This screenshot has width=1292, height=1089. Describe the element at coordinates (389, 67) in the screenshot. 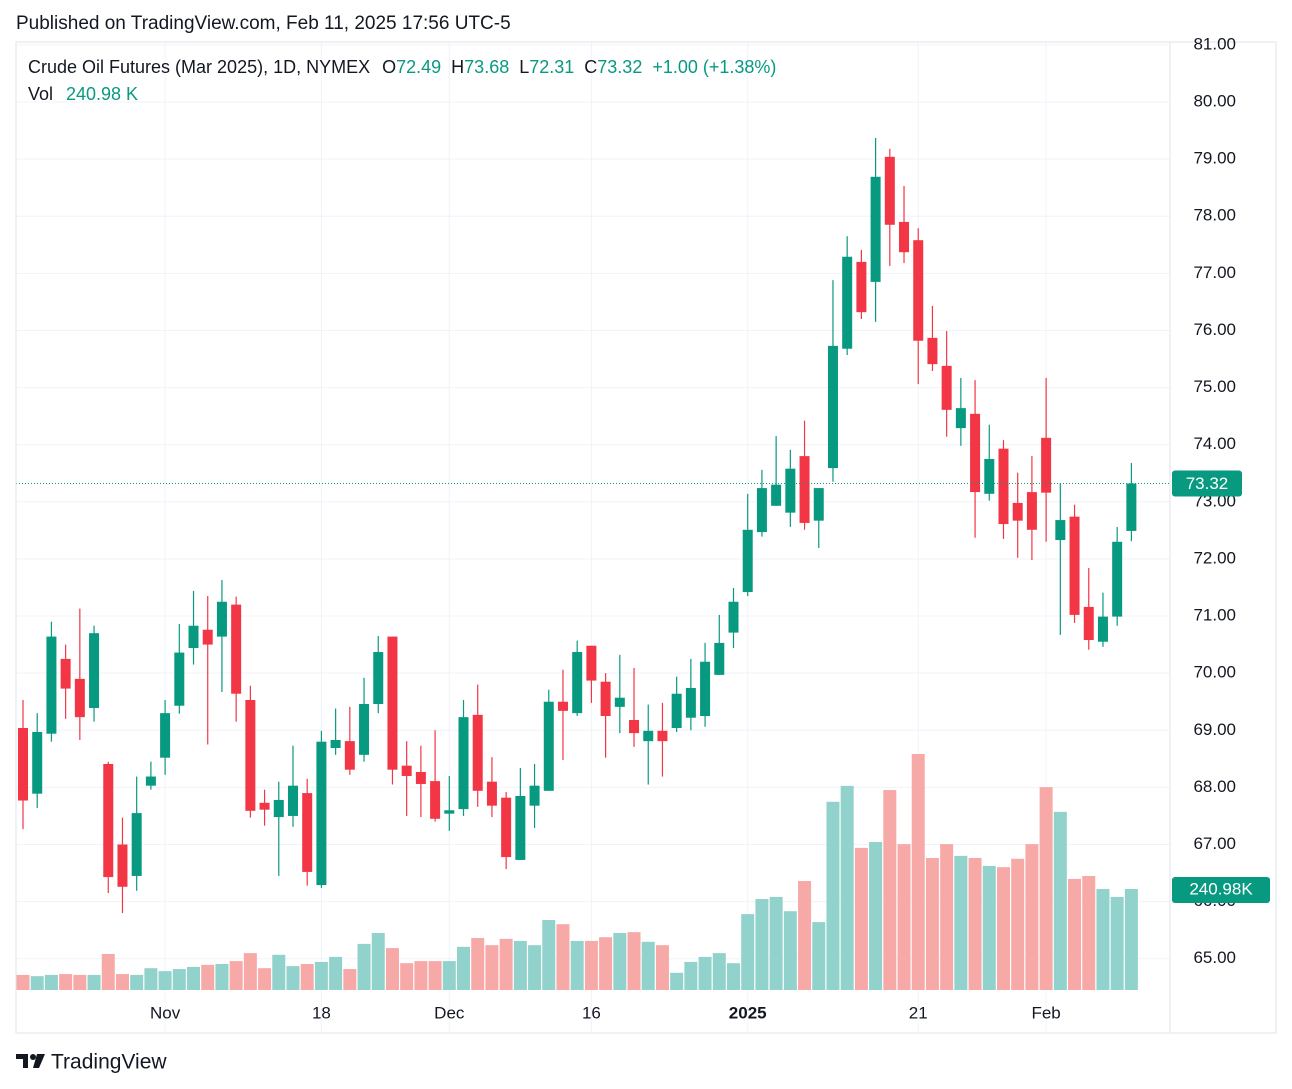

I see `ohlc-label: O` at that location.